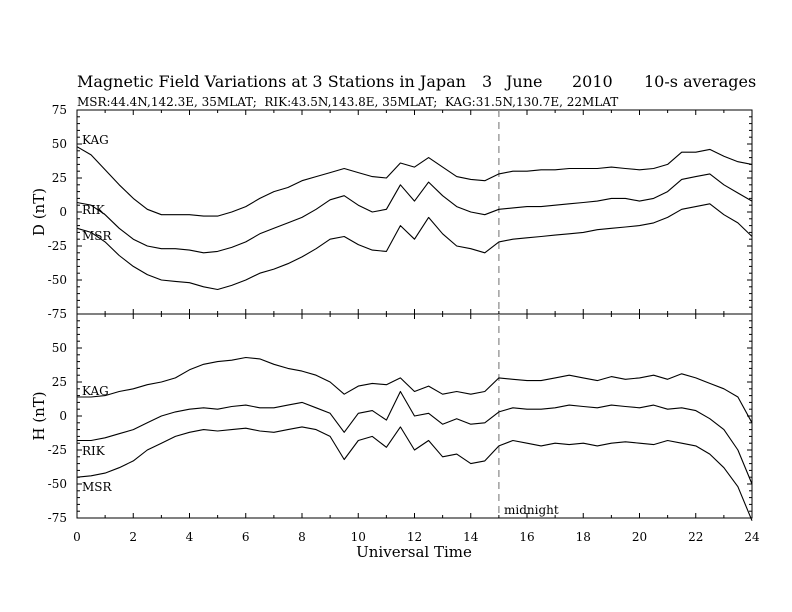 This screenshot has height=612, width=792. Describe the element at coordinates (59, 110) in the screenshot. I see `y-tick-label: 75` at that location.